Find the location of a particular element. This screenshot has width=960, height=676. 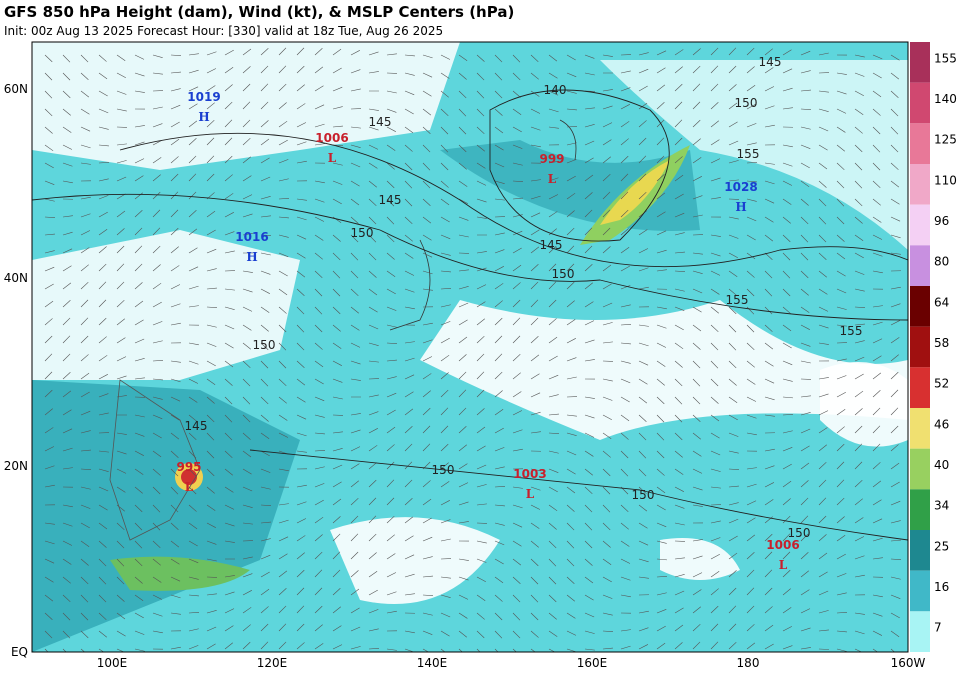

colorbar-label: 125 is located at coordinates (945, 140).